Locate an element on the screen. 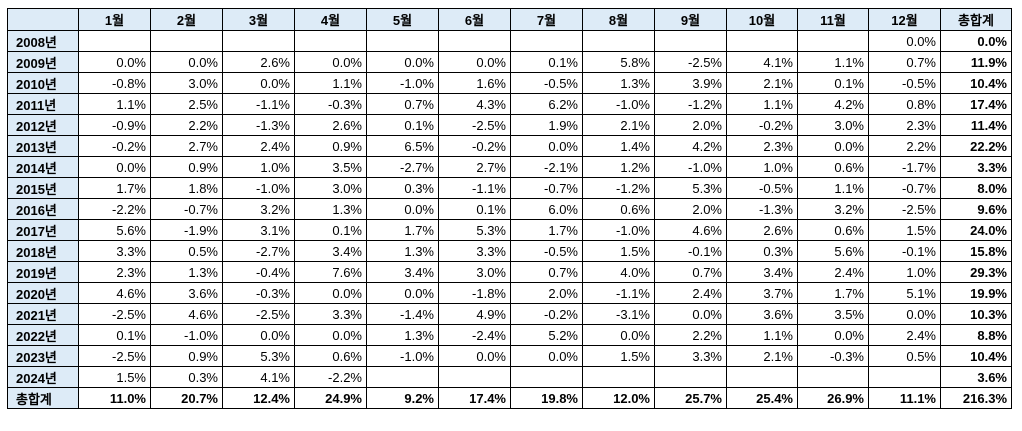 The image size is (1022, 431). month-value-cell: 4.1% is located at coordinates (258, 377).